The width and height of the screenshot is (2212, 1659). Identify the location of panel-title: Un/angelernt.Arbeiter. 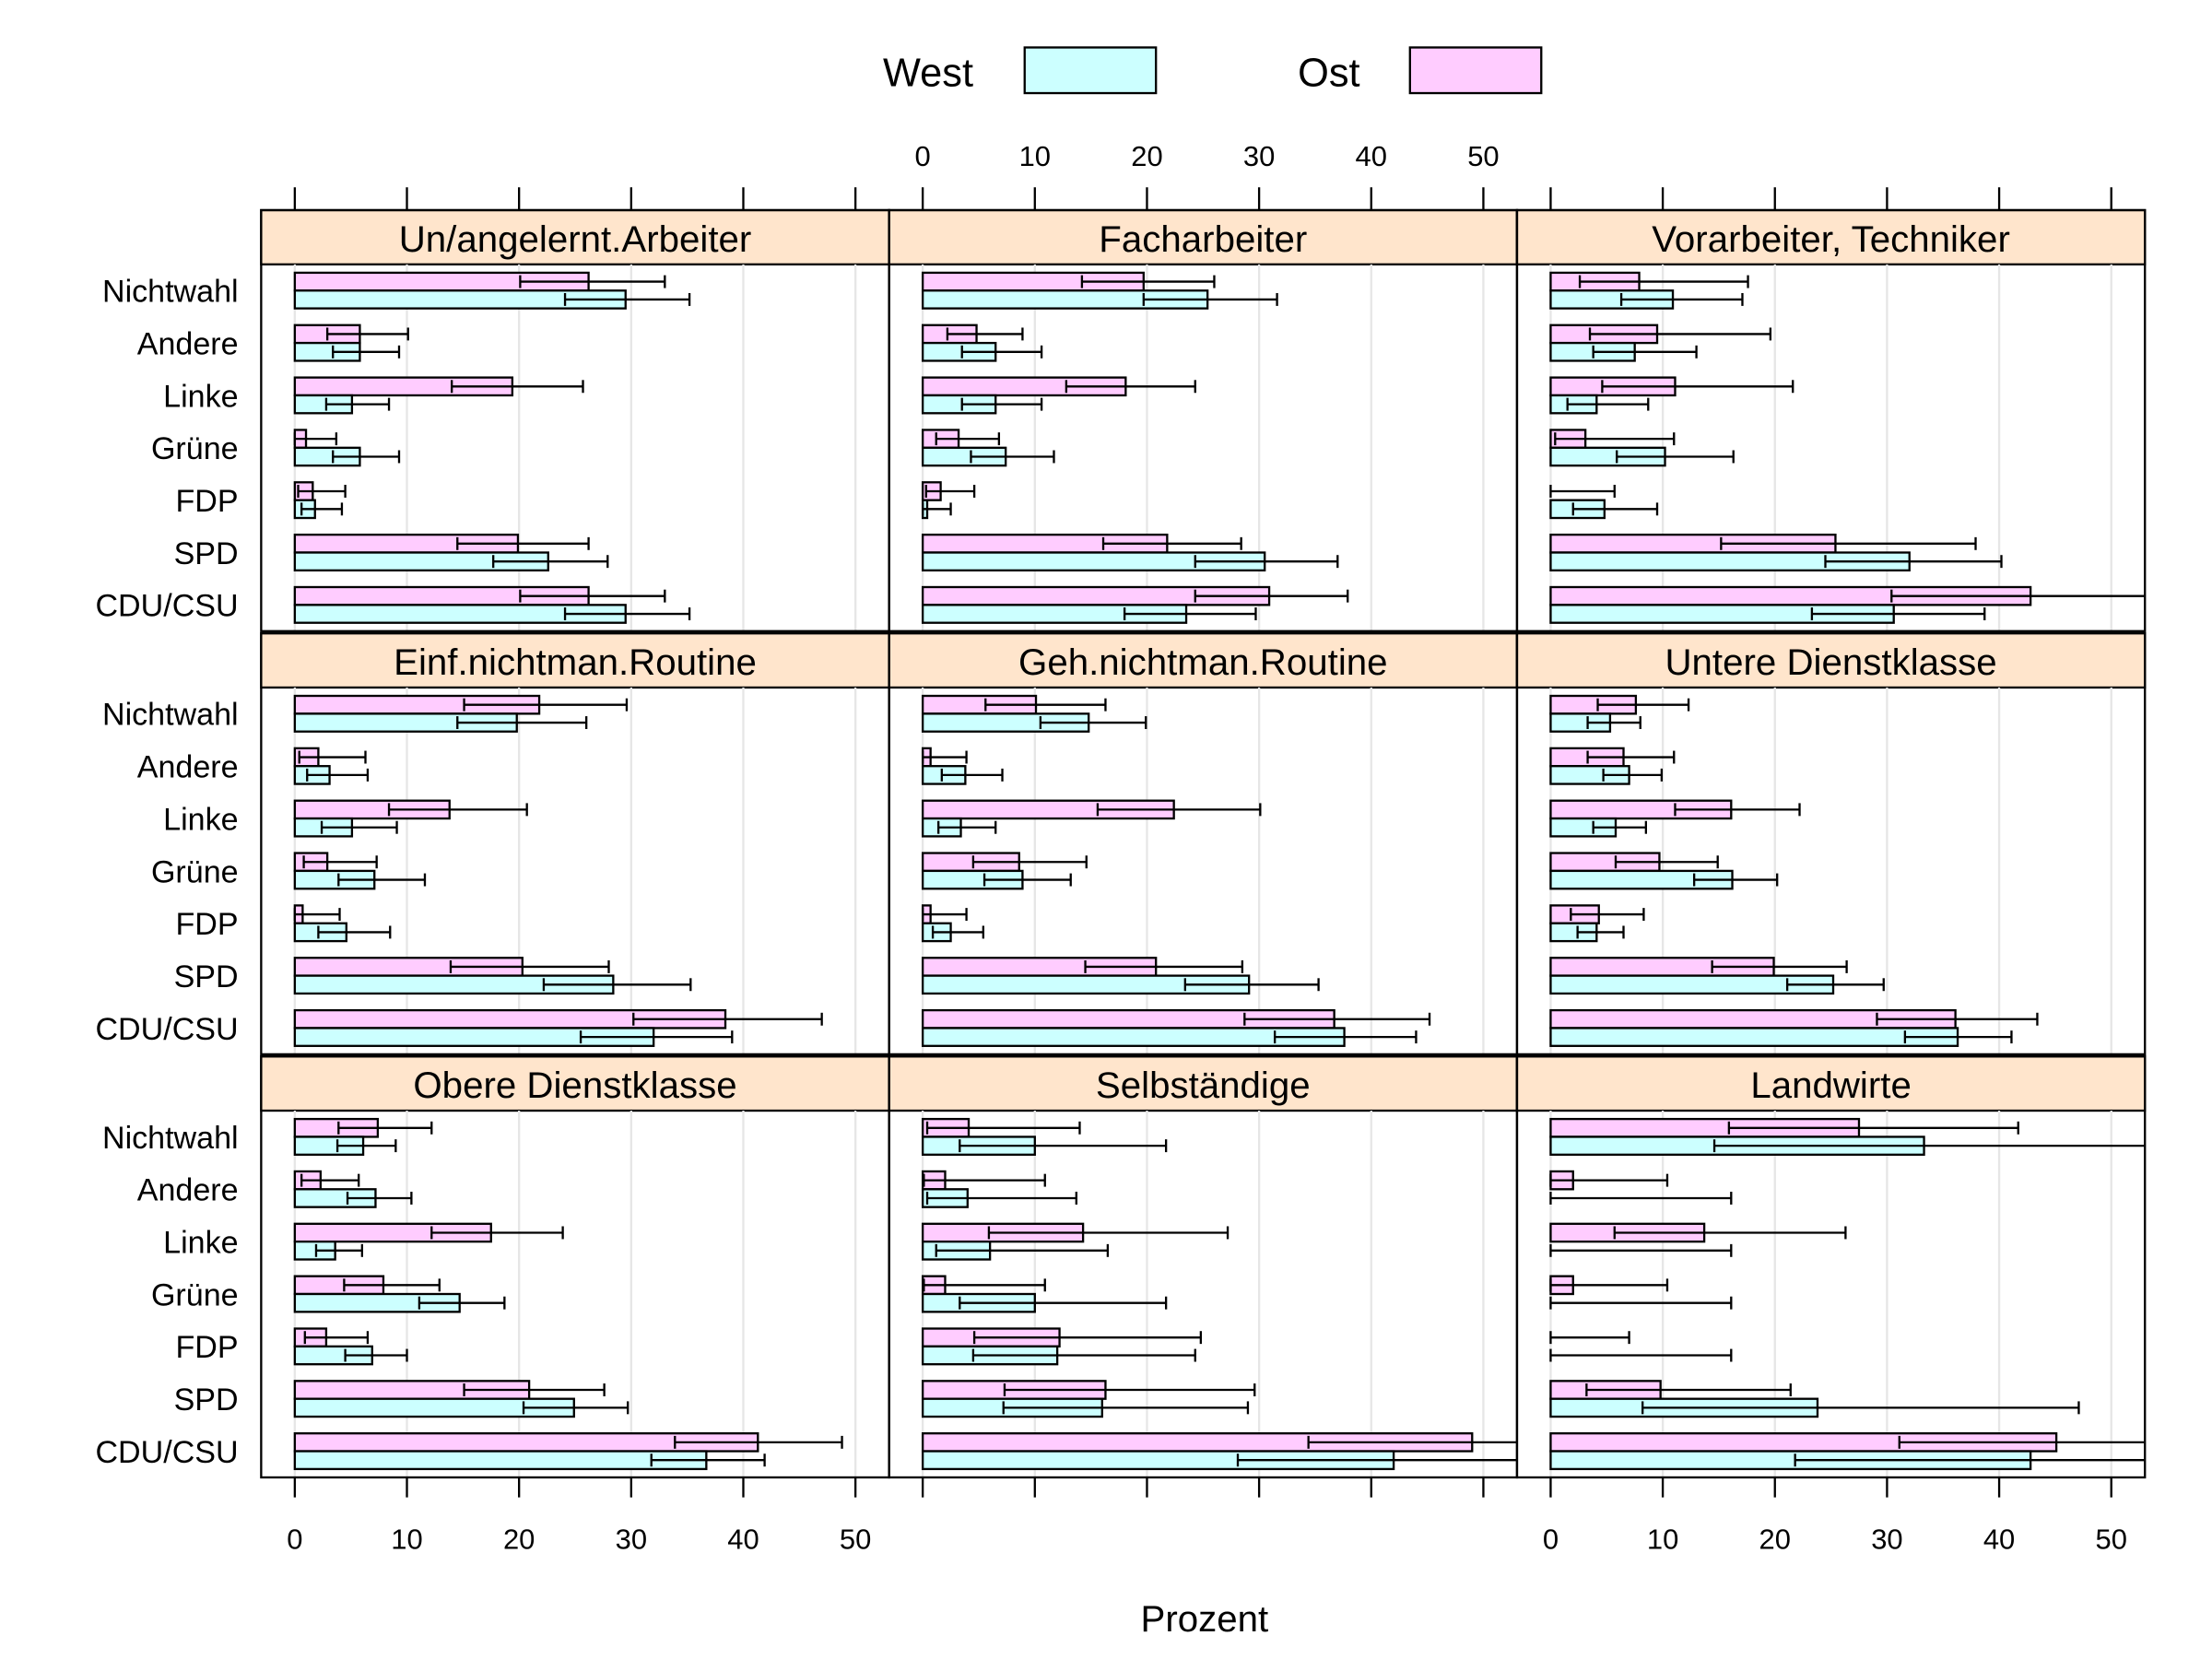
(575, 239).